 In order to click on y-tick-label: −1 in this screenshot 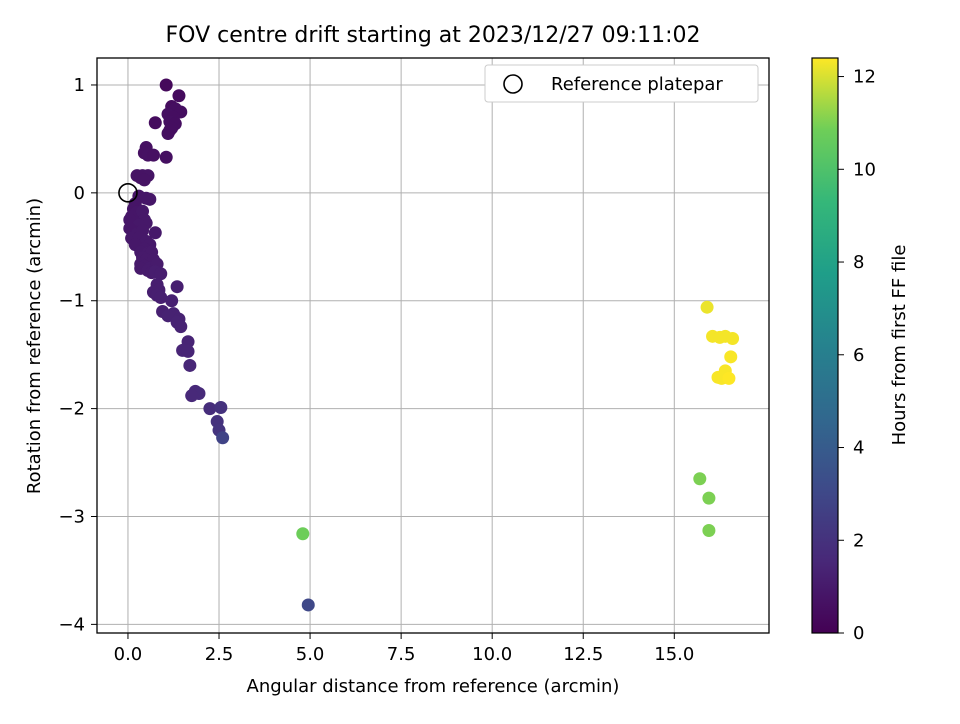, I will do `click(71, 301)`.